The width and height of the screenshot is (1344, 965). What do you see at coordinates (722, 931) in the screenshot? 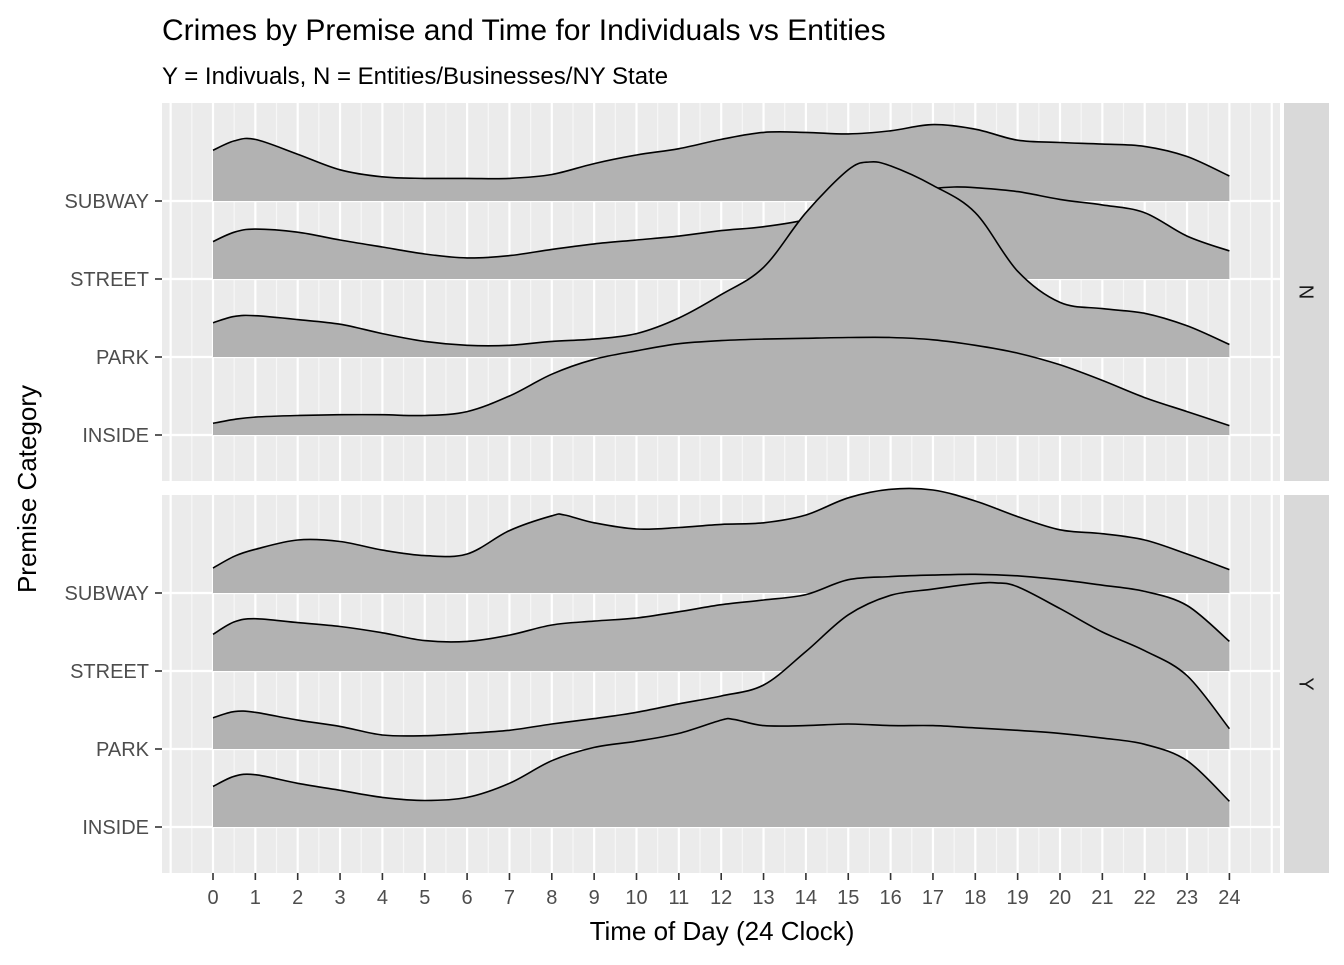
I see `x-axis-title: Time of Day (24 Clock)` at bounding box center [722, 931].